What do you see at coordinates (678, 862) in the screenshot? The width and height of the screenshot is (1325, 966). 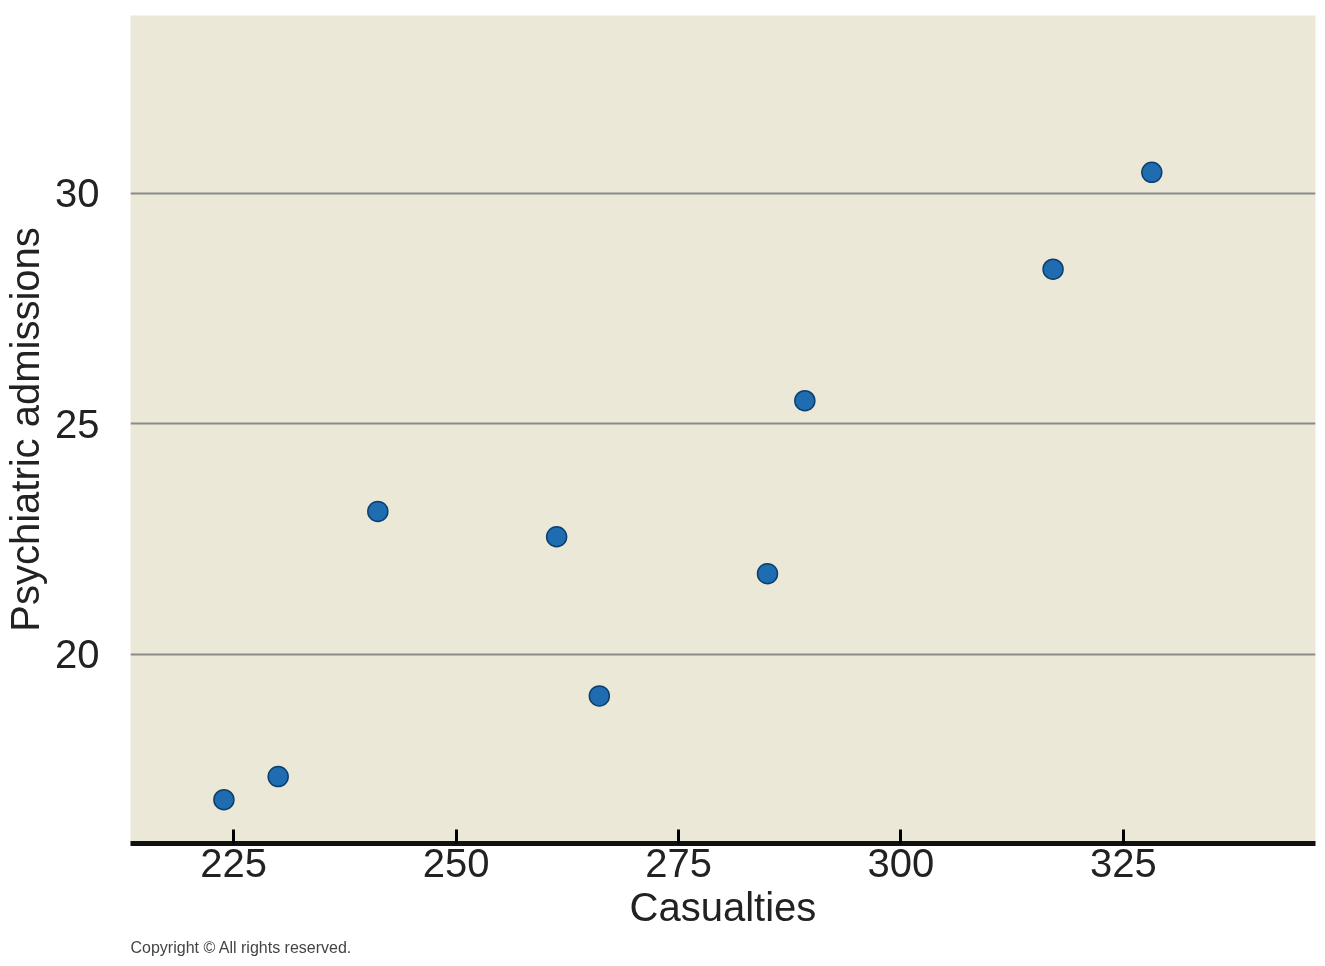 I see `x-tick-label: 275` at bounding box center [678, 862].